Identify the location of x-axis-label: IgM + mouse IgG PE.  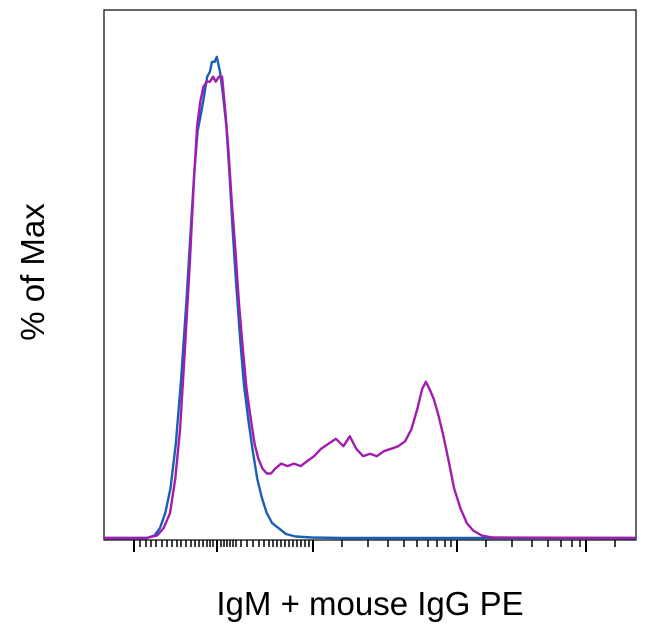
(369, 603).